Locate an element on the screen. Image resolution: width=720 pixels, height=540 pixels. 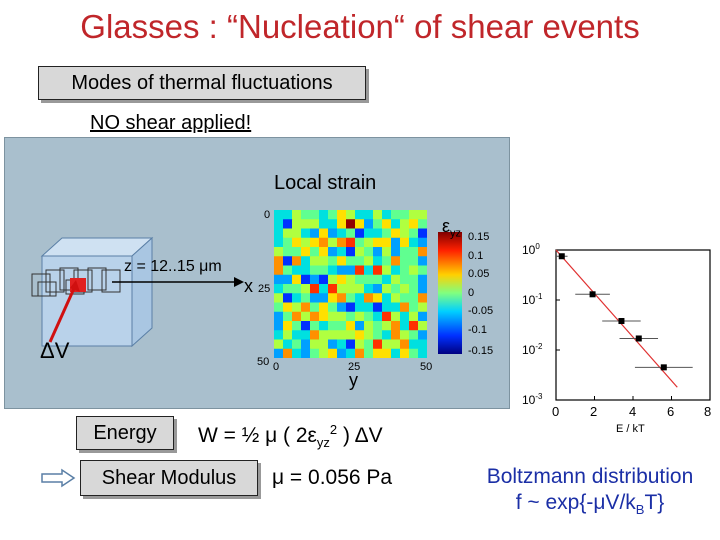
delta-v-arrow is located at coordinates (64, 311).